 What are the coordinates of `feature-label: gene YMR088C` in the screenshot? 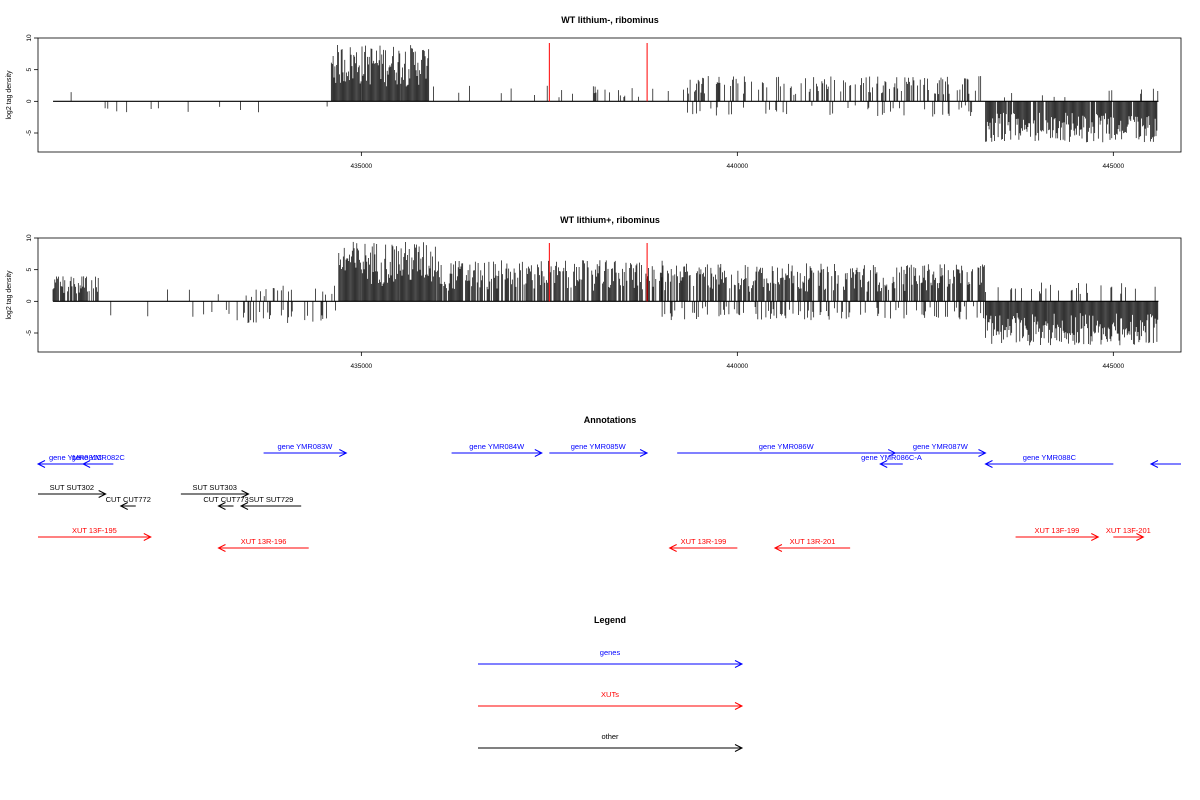 It's located at (1050, 457).